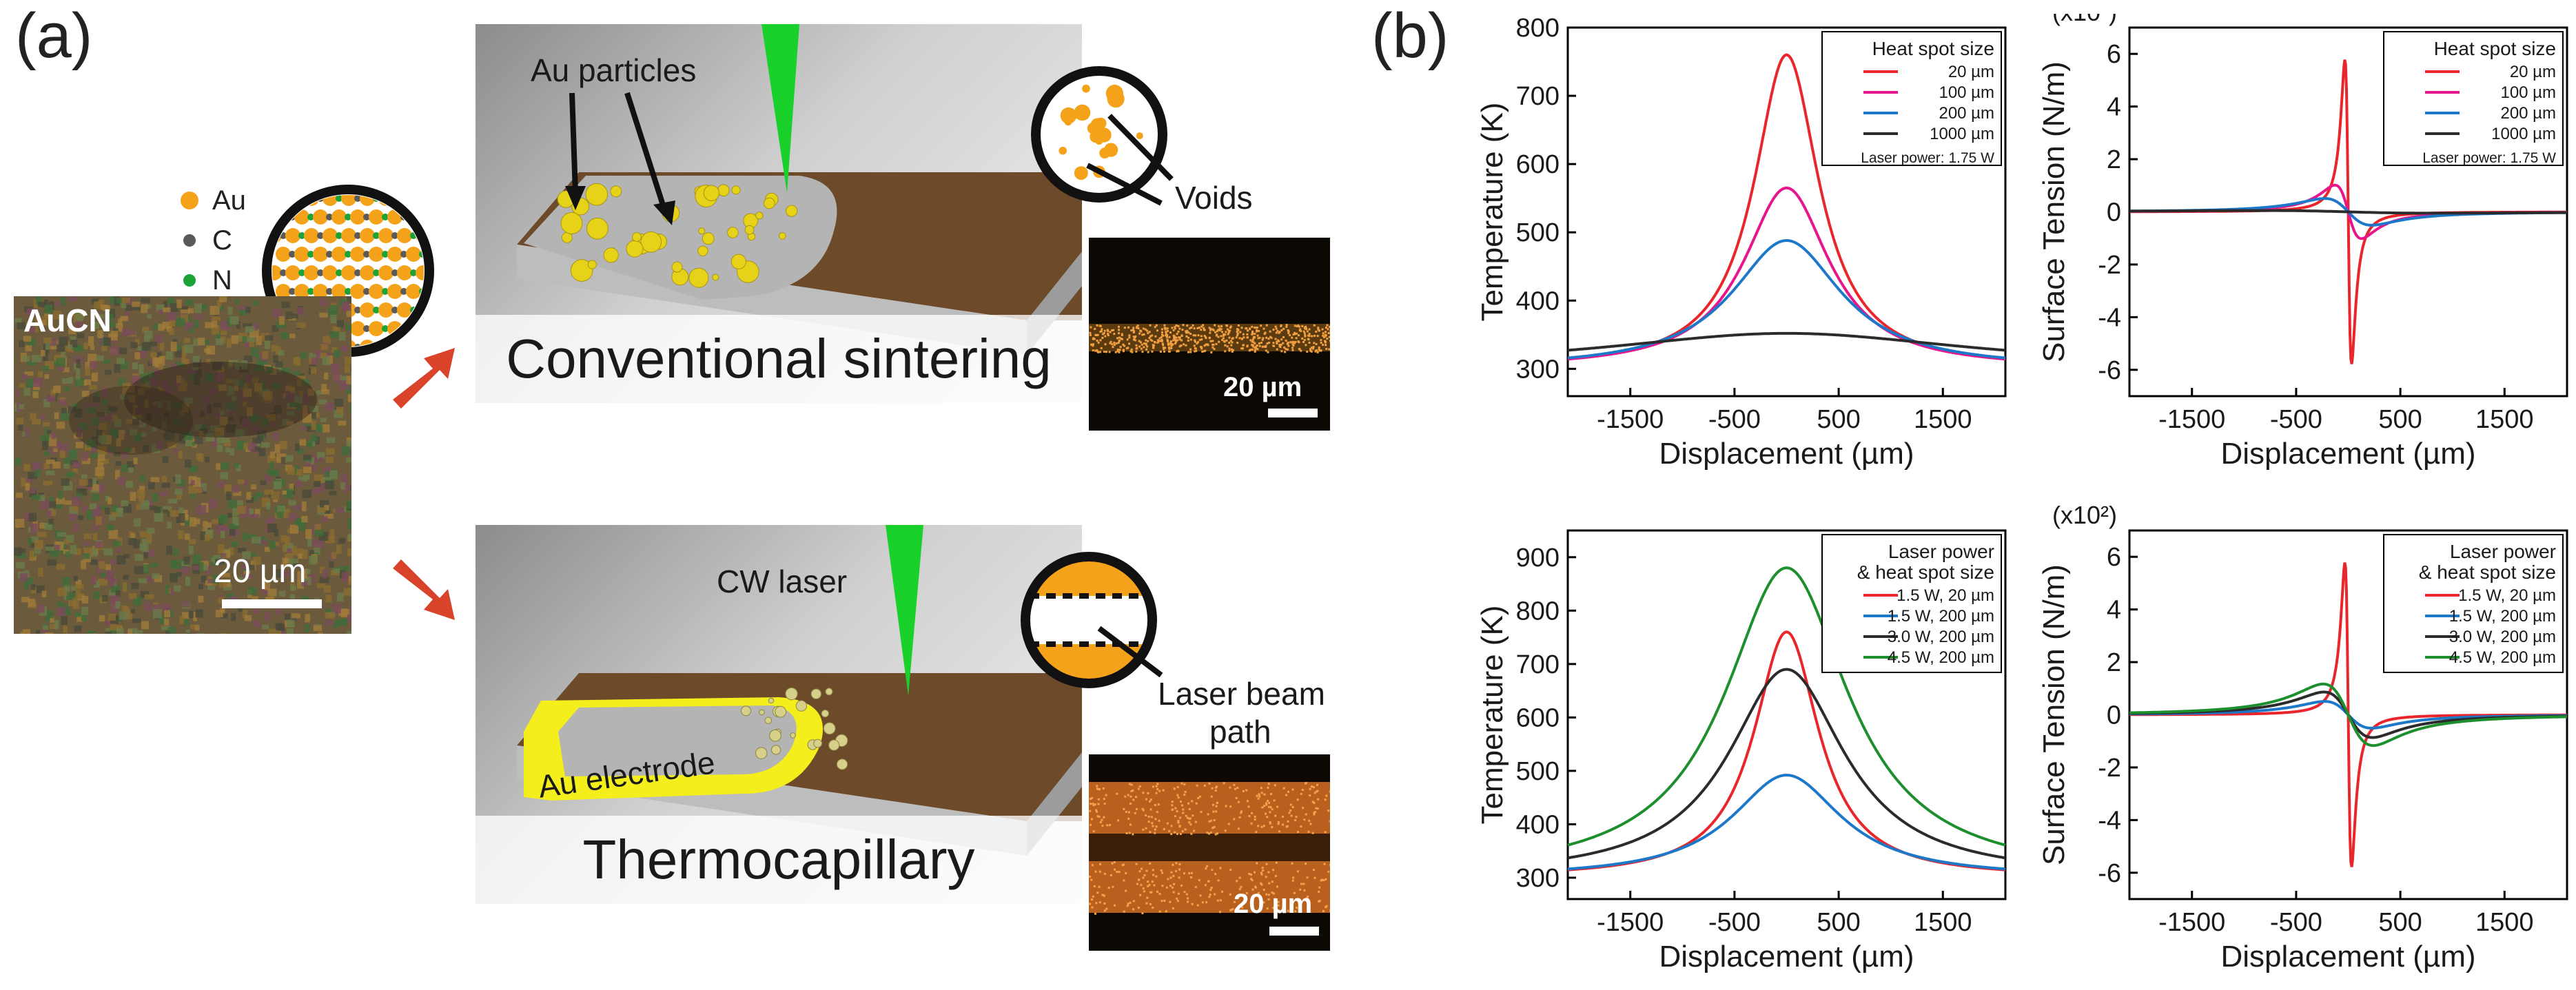 Image resolution: width=2576 pixels, height=990 pixels. What do you see at coordinates (779, 860) in the screenshot?
I see `thermocapillary-title: Thermocapillary` at bounding box center [779, 860].